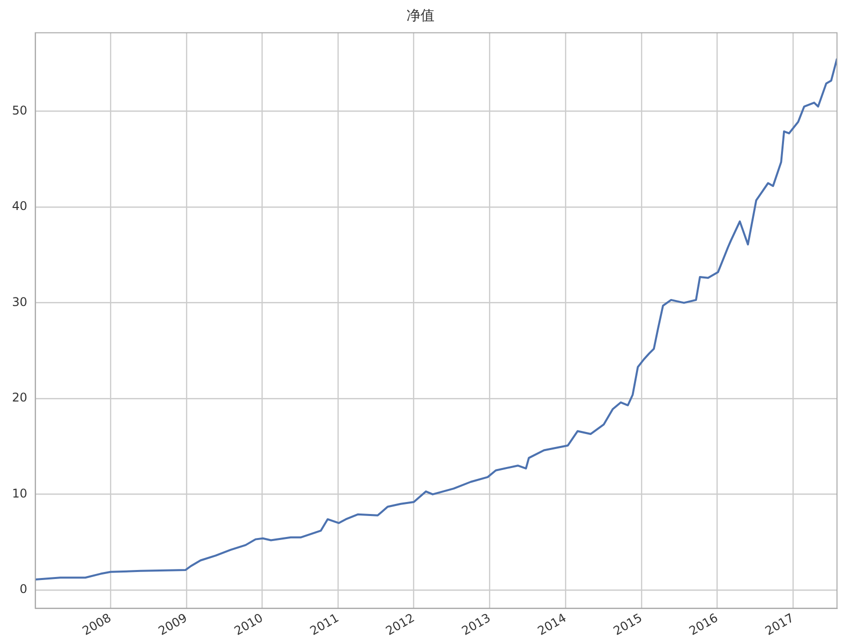 The height and width of the screenshot is (642, 843). What do you see at coordinates (20, 206) in the screenshot?
I see `y-tick-label: 40` at bounding box center [20, 206].